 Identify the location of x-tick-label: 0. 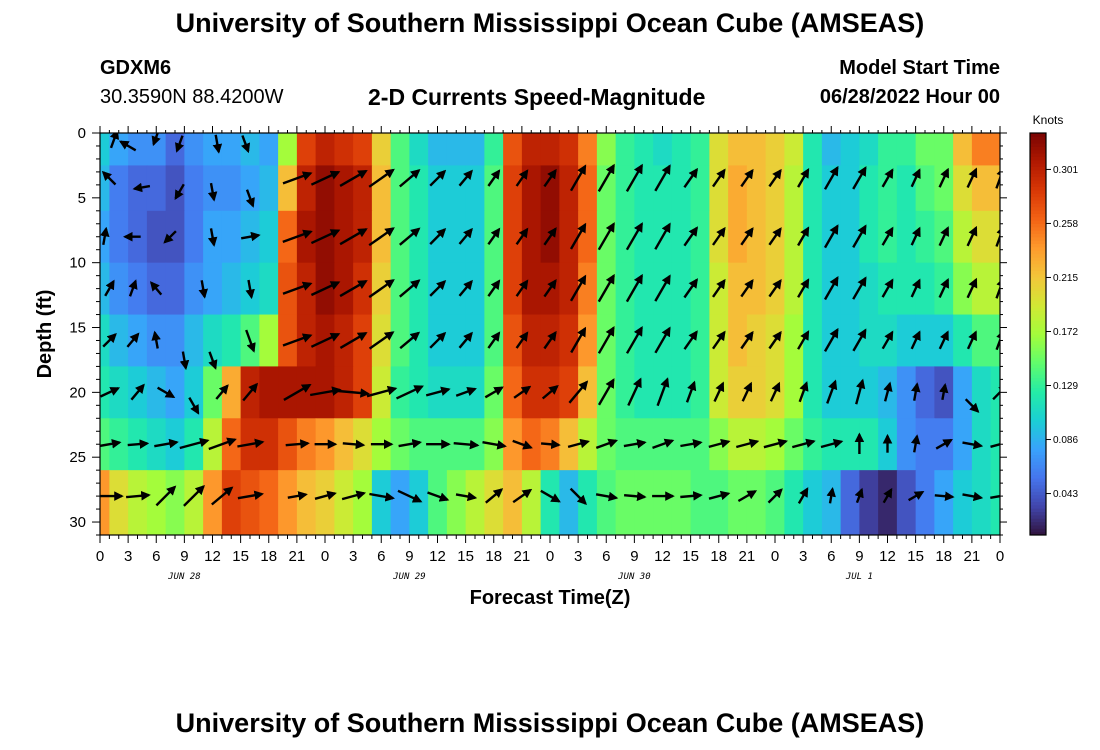
(775, 556).